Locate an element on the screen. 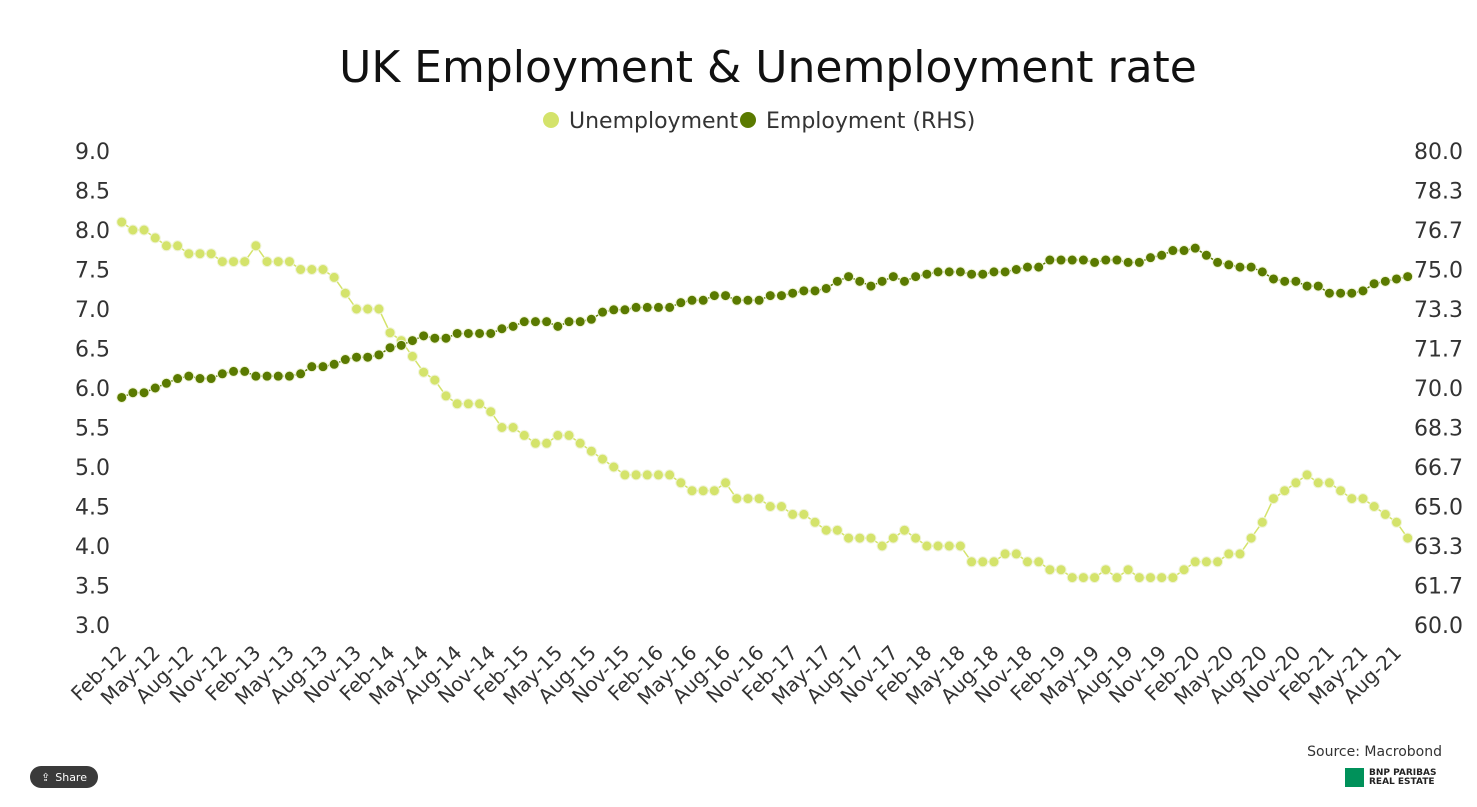 The height and width of the screenshot is (807, 1477). legend-item-unemployment: Unemployment is located at coordinates (640, 121).